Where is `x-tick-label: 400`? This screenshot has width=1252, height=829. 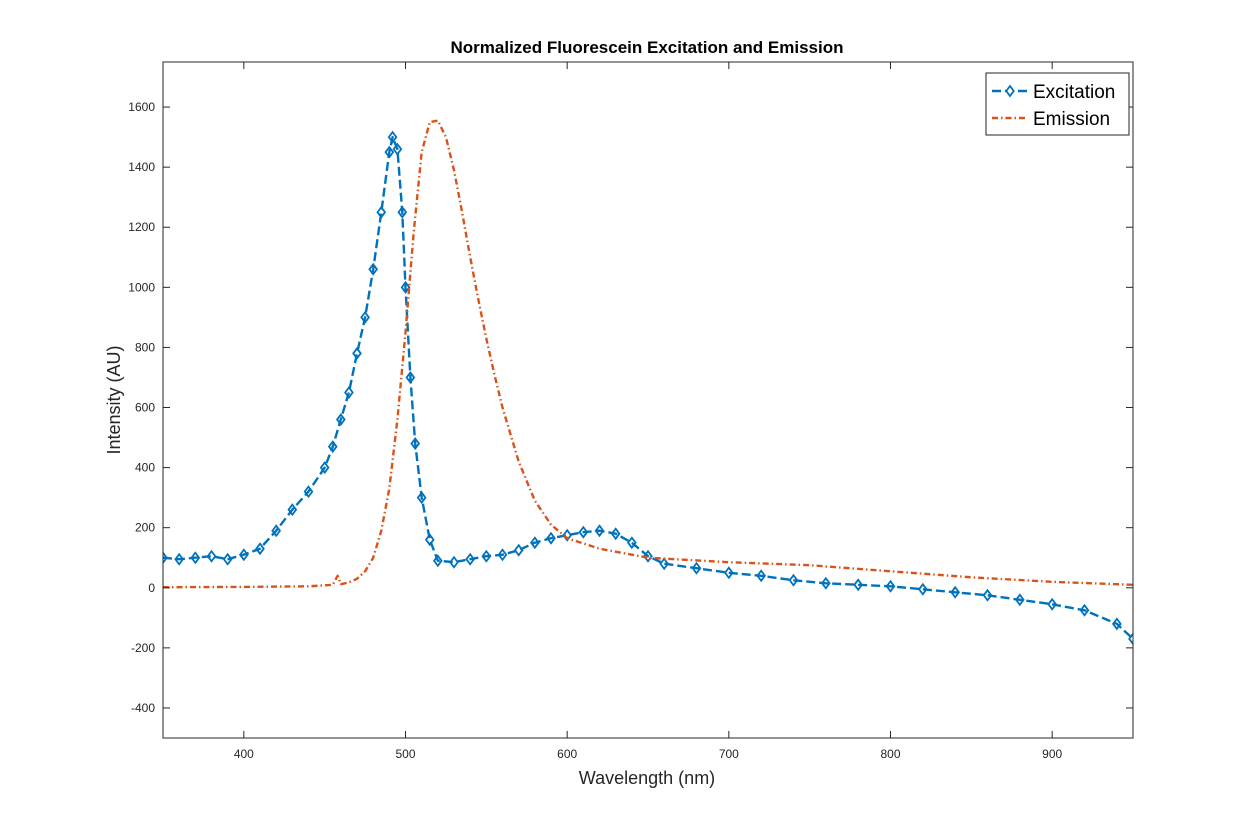 x-tick-label: 400 is located at coordinates (244, 754).